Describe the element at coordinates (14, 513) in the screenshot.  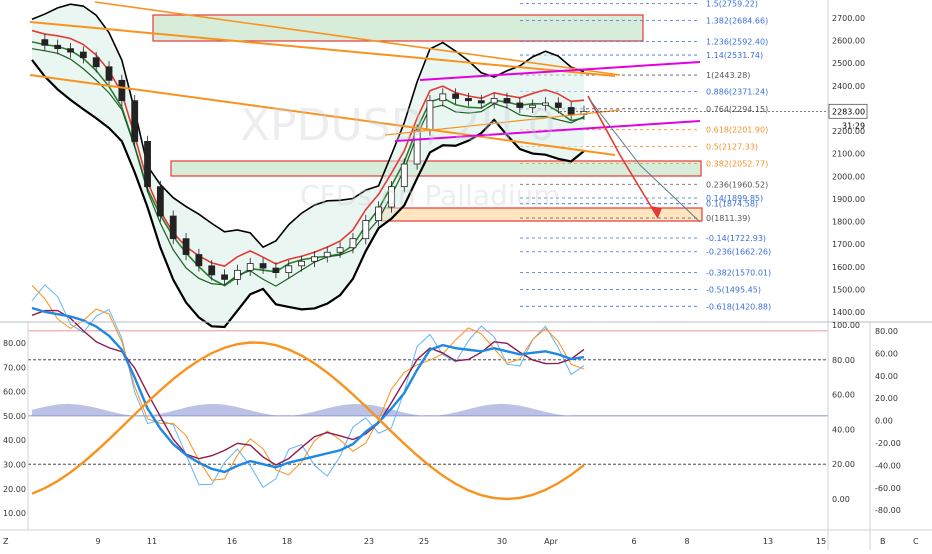
I see `osc-left-tick: 10.00` at that location.